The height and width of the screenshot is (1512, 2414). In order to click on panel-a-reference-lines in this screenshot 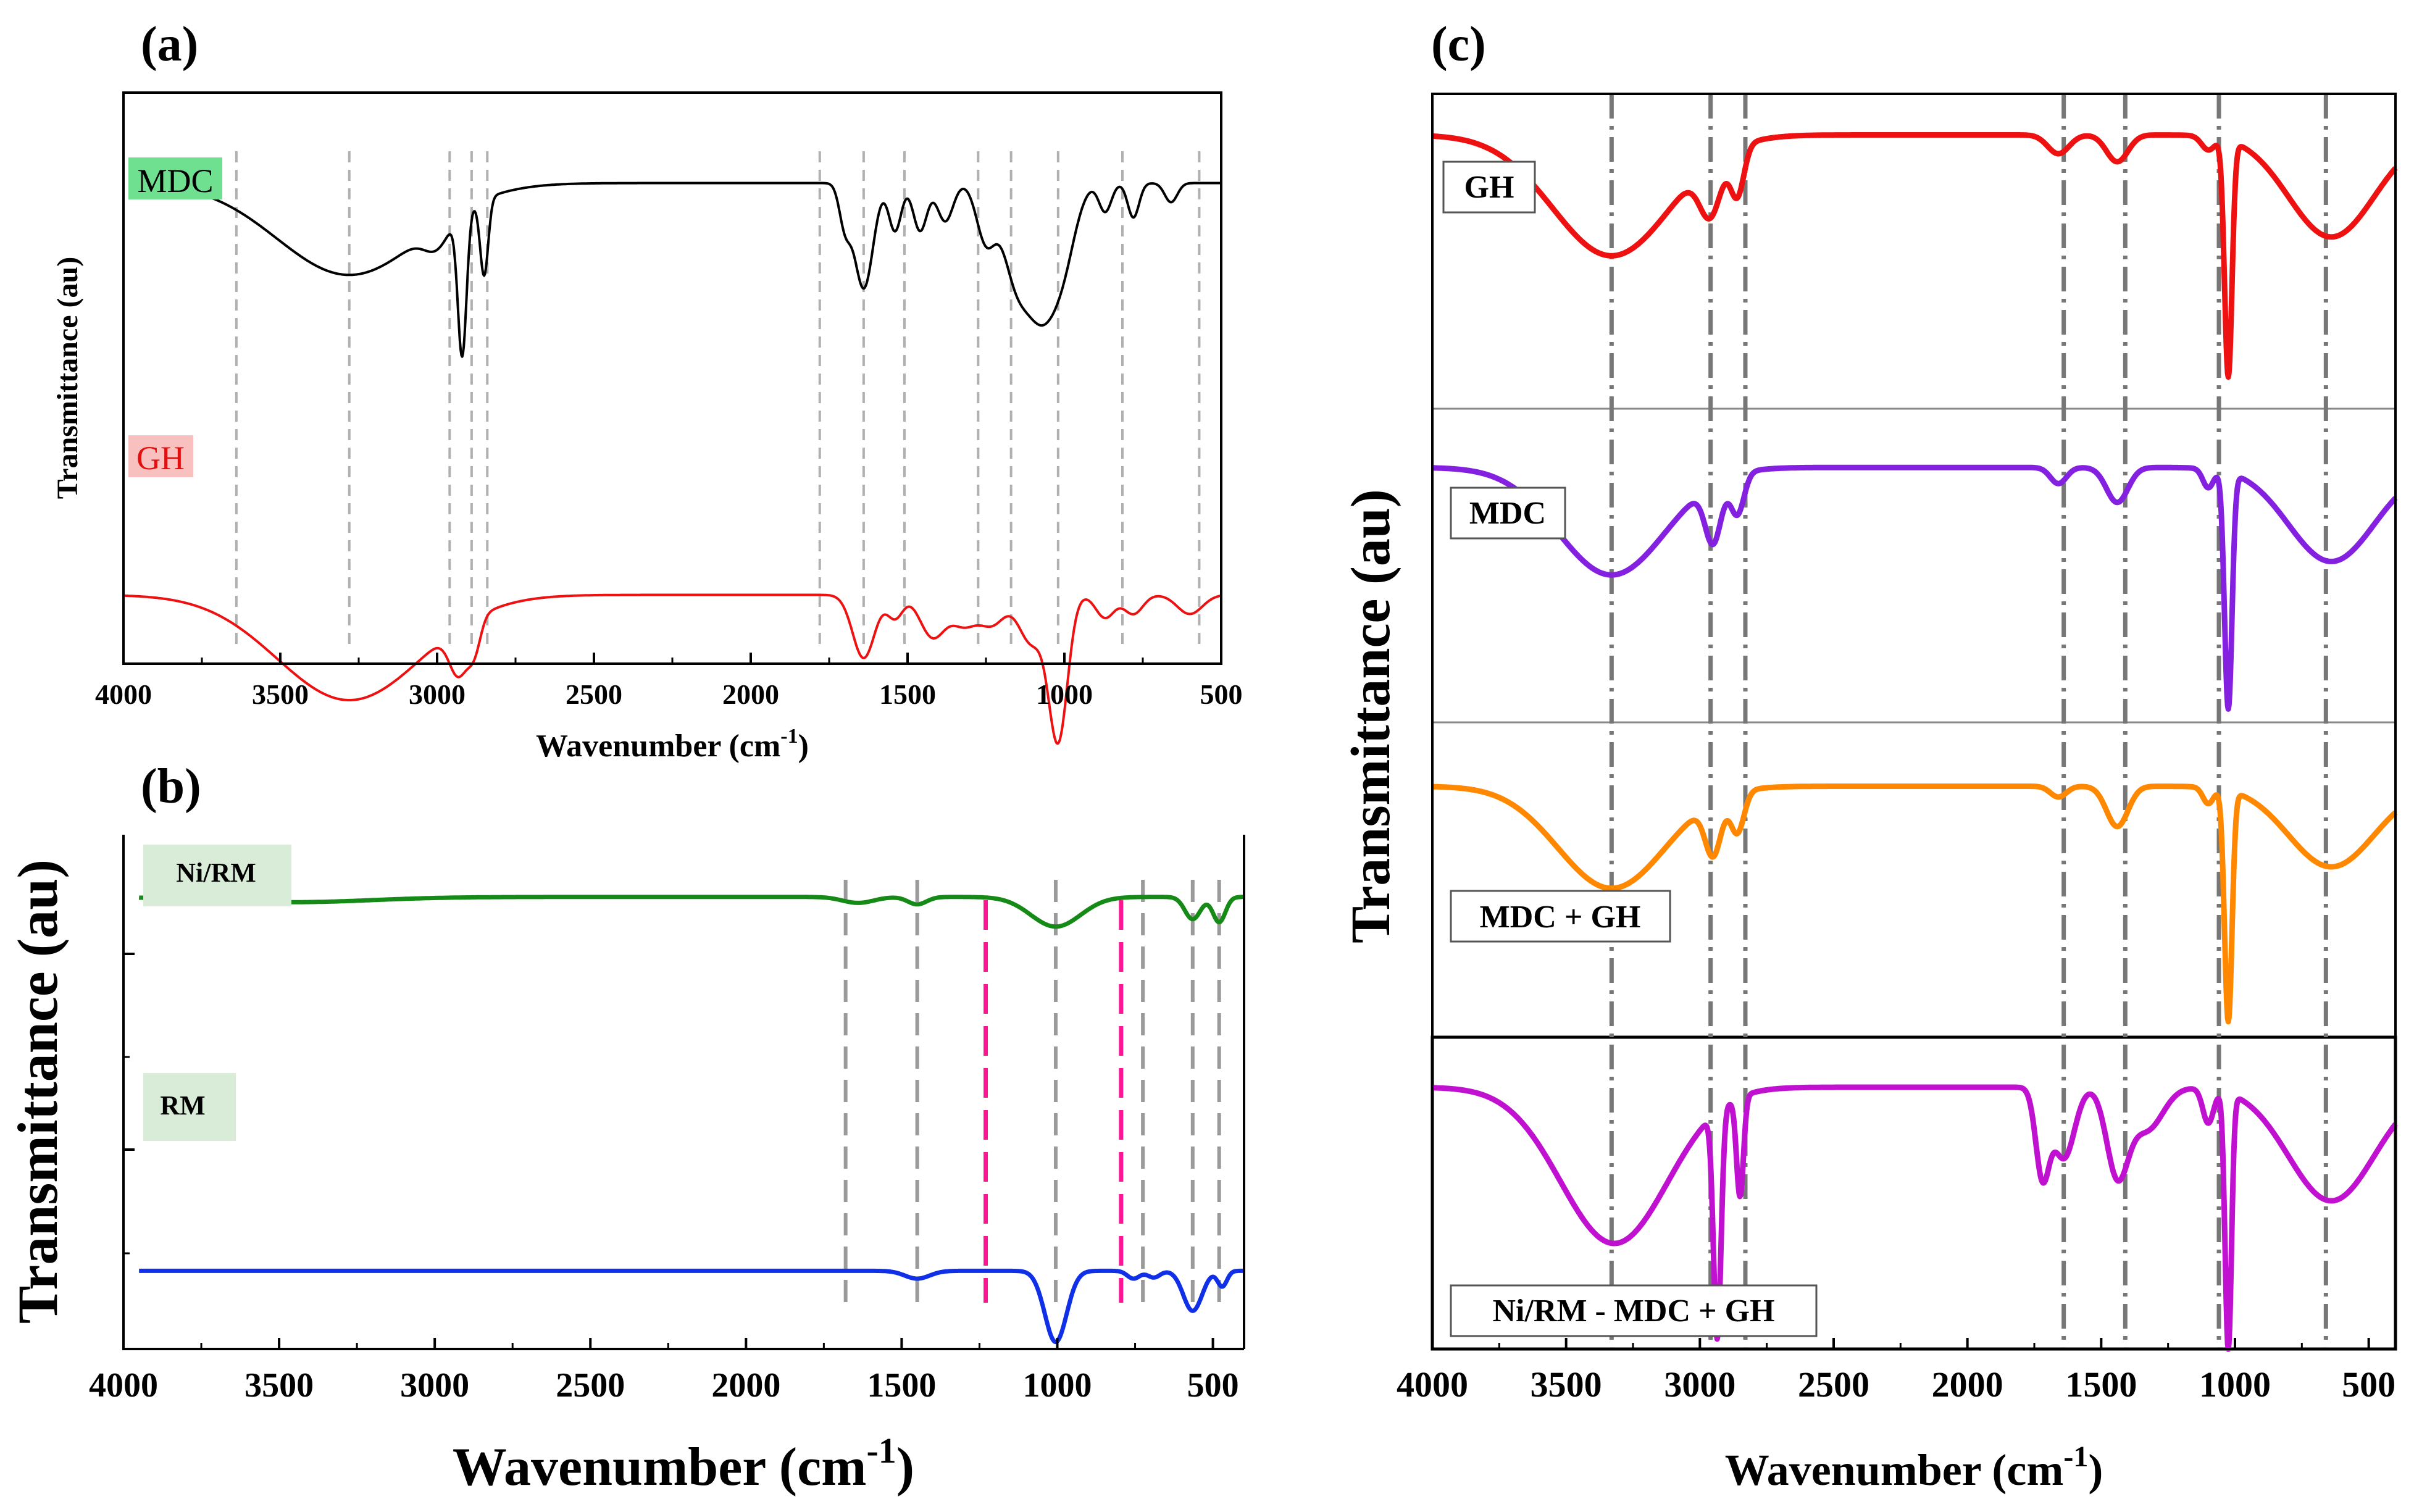, I will do `click(718, 399)`.